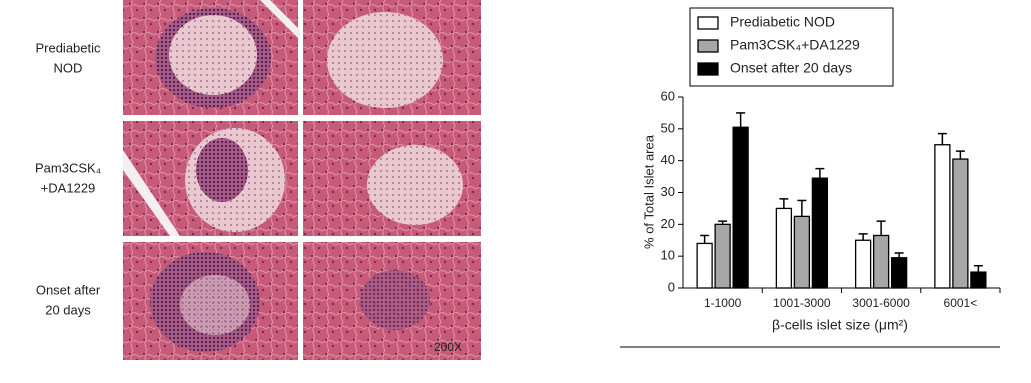 The image size is (1031, 383). Describe the element at coordinates (795, 45) in the screenshot. I see `legend-label: Pam3CSK₄+DA1229` at that location.